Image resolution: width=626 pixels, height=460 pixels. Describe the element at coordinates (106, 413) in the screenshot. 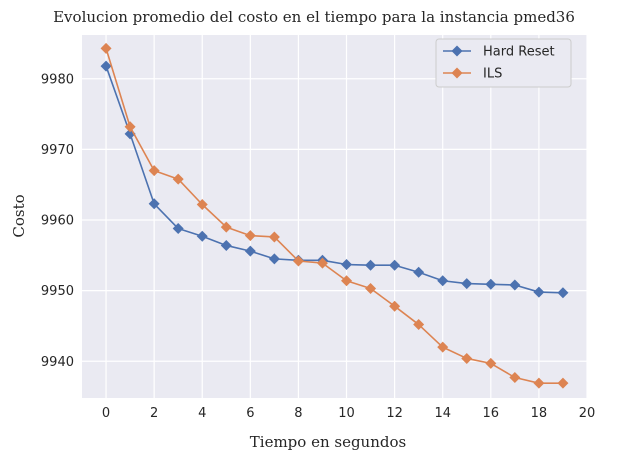

I see `x-tick-label: 0` at that location.